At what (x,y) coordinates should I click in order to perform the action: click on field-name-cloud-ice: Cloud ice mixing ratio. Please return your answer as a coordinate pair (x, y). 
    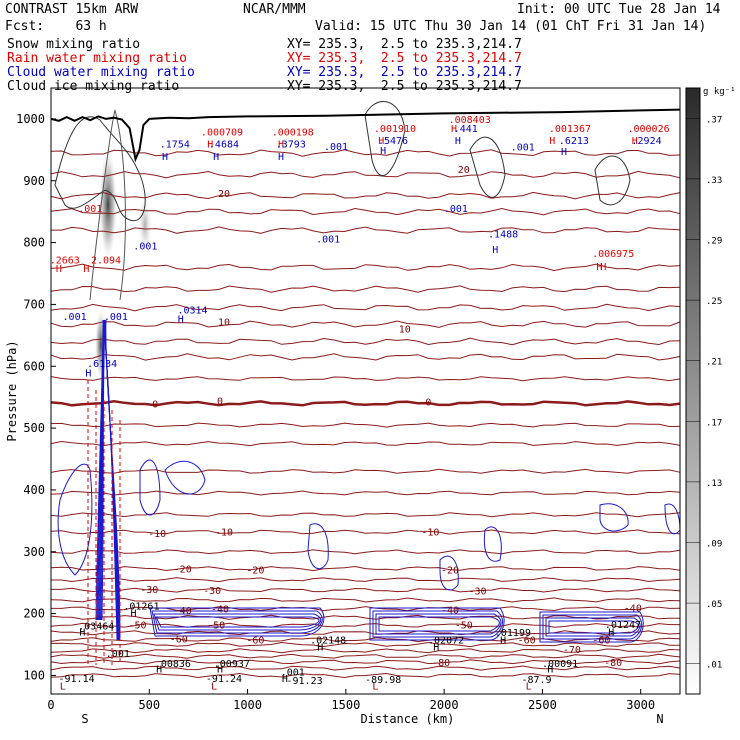
    Looking at the image, I should click on (93, 86).